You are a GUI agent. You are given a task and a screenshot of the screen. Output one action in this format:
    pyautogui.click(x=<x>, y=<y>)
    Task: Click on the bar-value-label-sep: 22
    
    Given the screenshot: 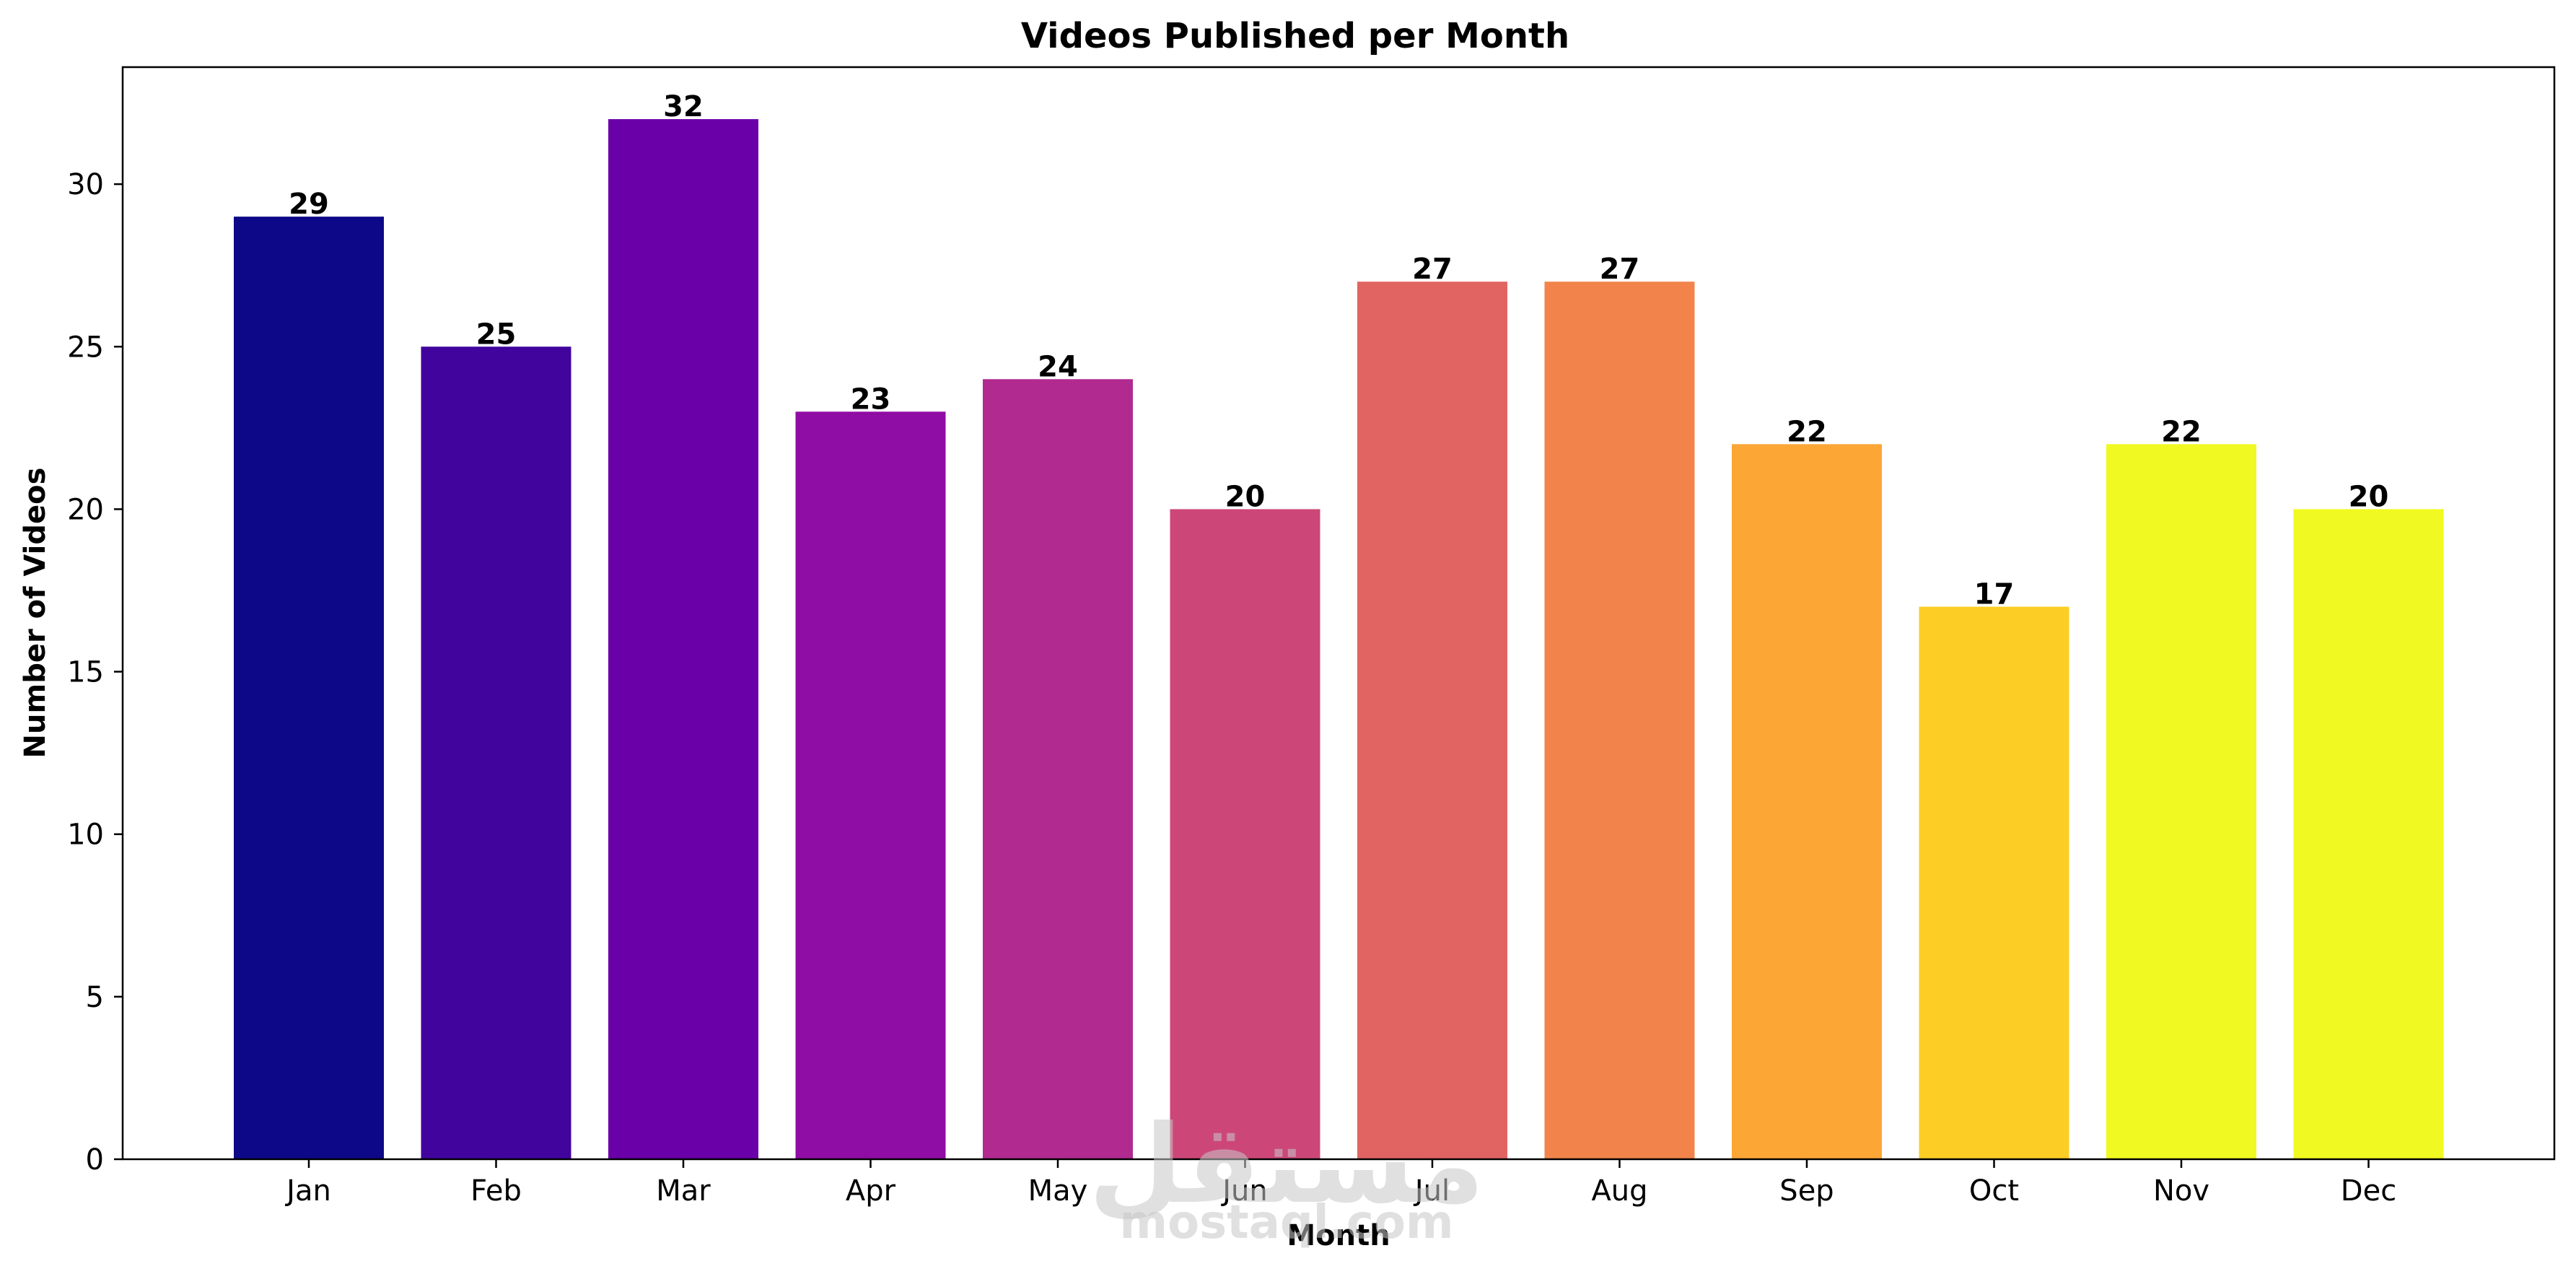 What is the action you would take?
    pyautogui.click(x=1807, y=432)
    